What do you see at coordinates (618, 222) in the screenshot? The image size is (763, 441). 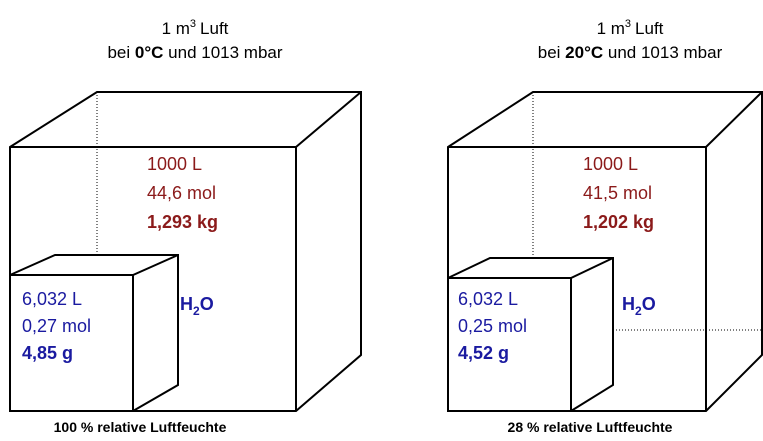 I see `air-mass: 1,202 kg` at bounding box center [618, 222].